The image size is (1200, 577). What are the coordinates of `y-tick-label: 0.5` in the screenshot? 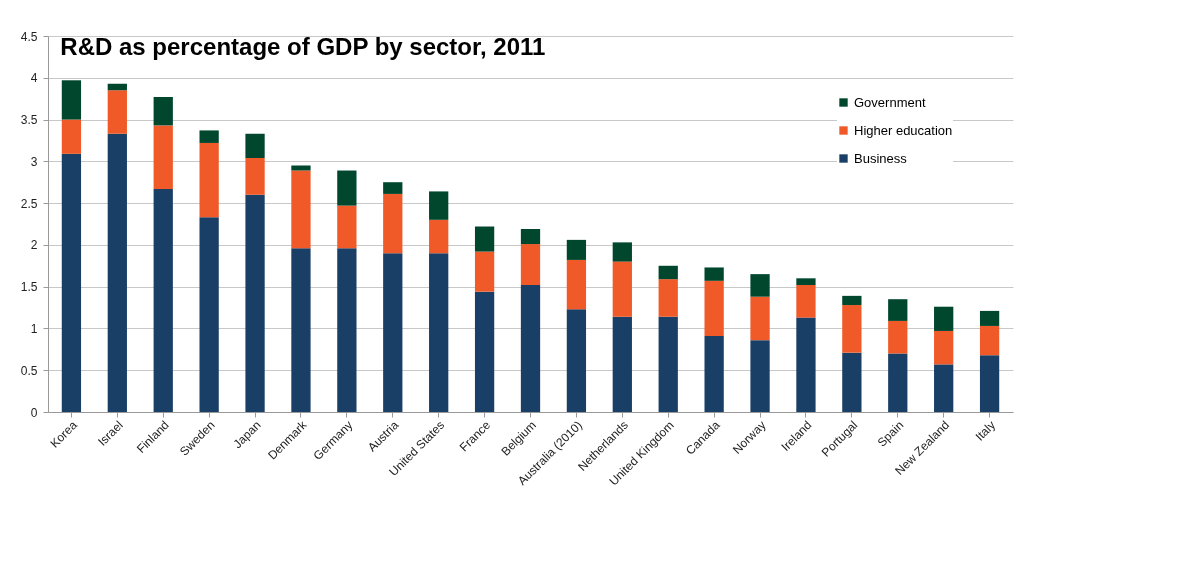 It's located at (29, 370).